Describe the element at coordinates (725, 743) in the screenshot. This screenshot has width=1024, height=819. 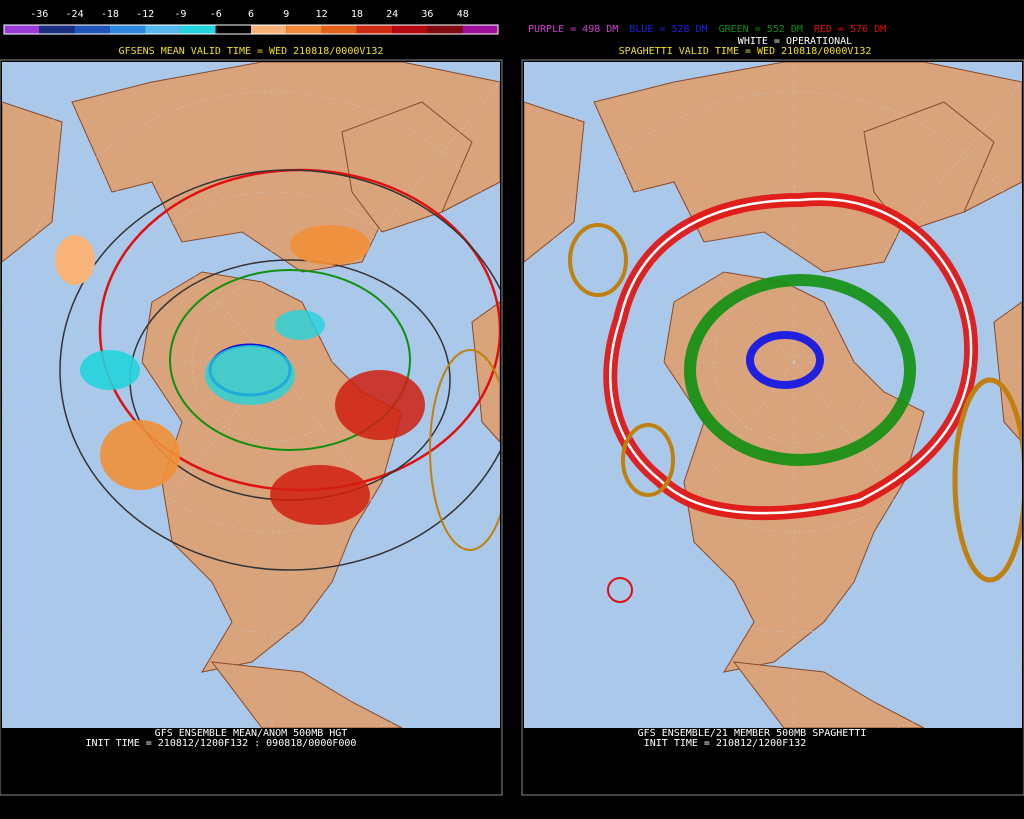
I see `right-footer: INIT TIME = 210812/1200F132` at that location.